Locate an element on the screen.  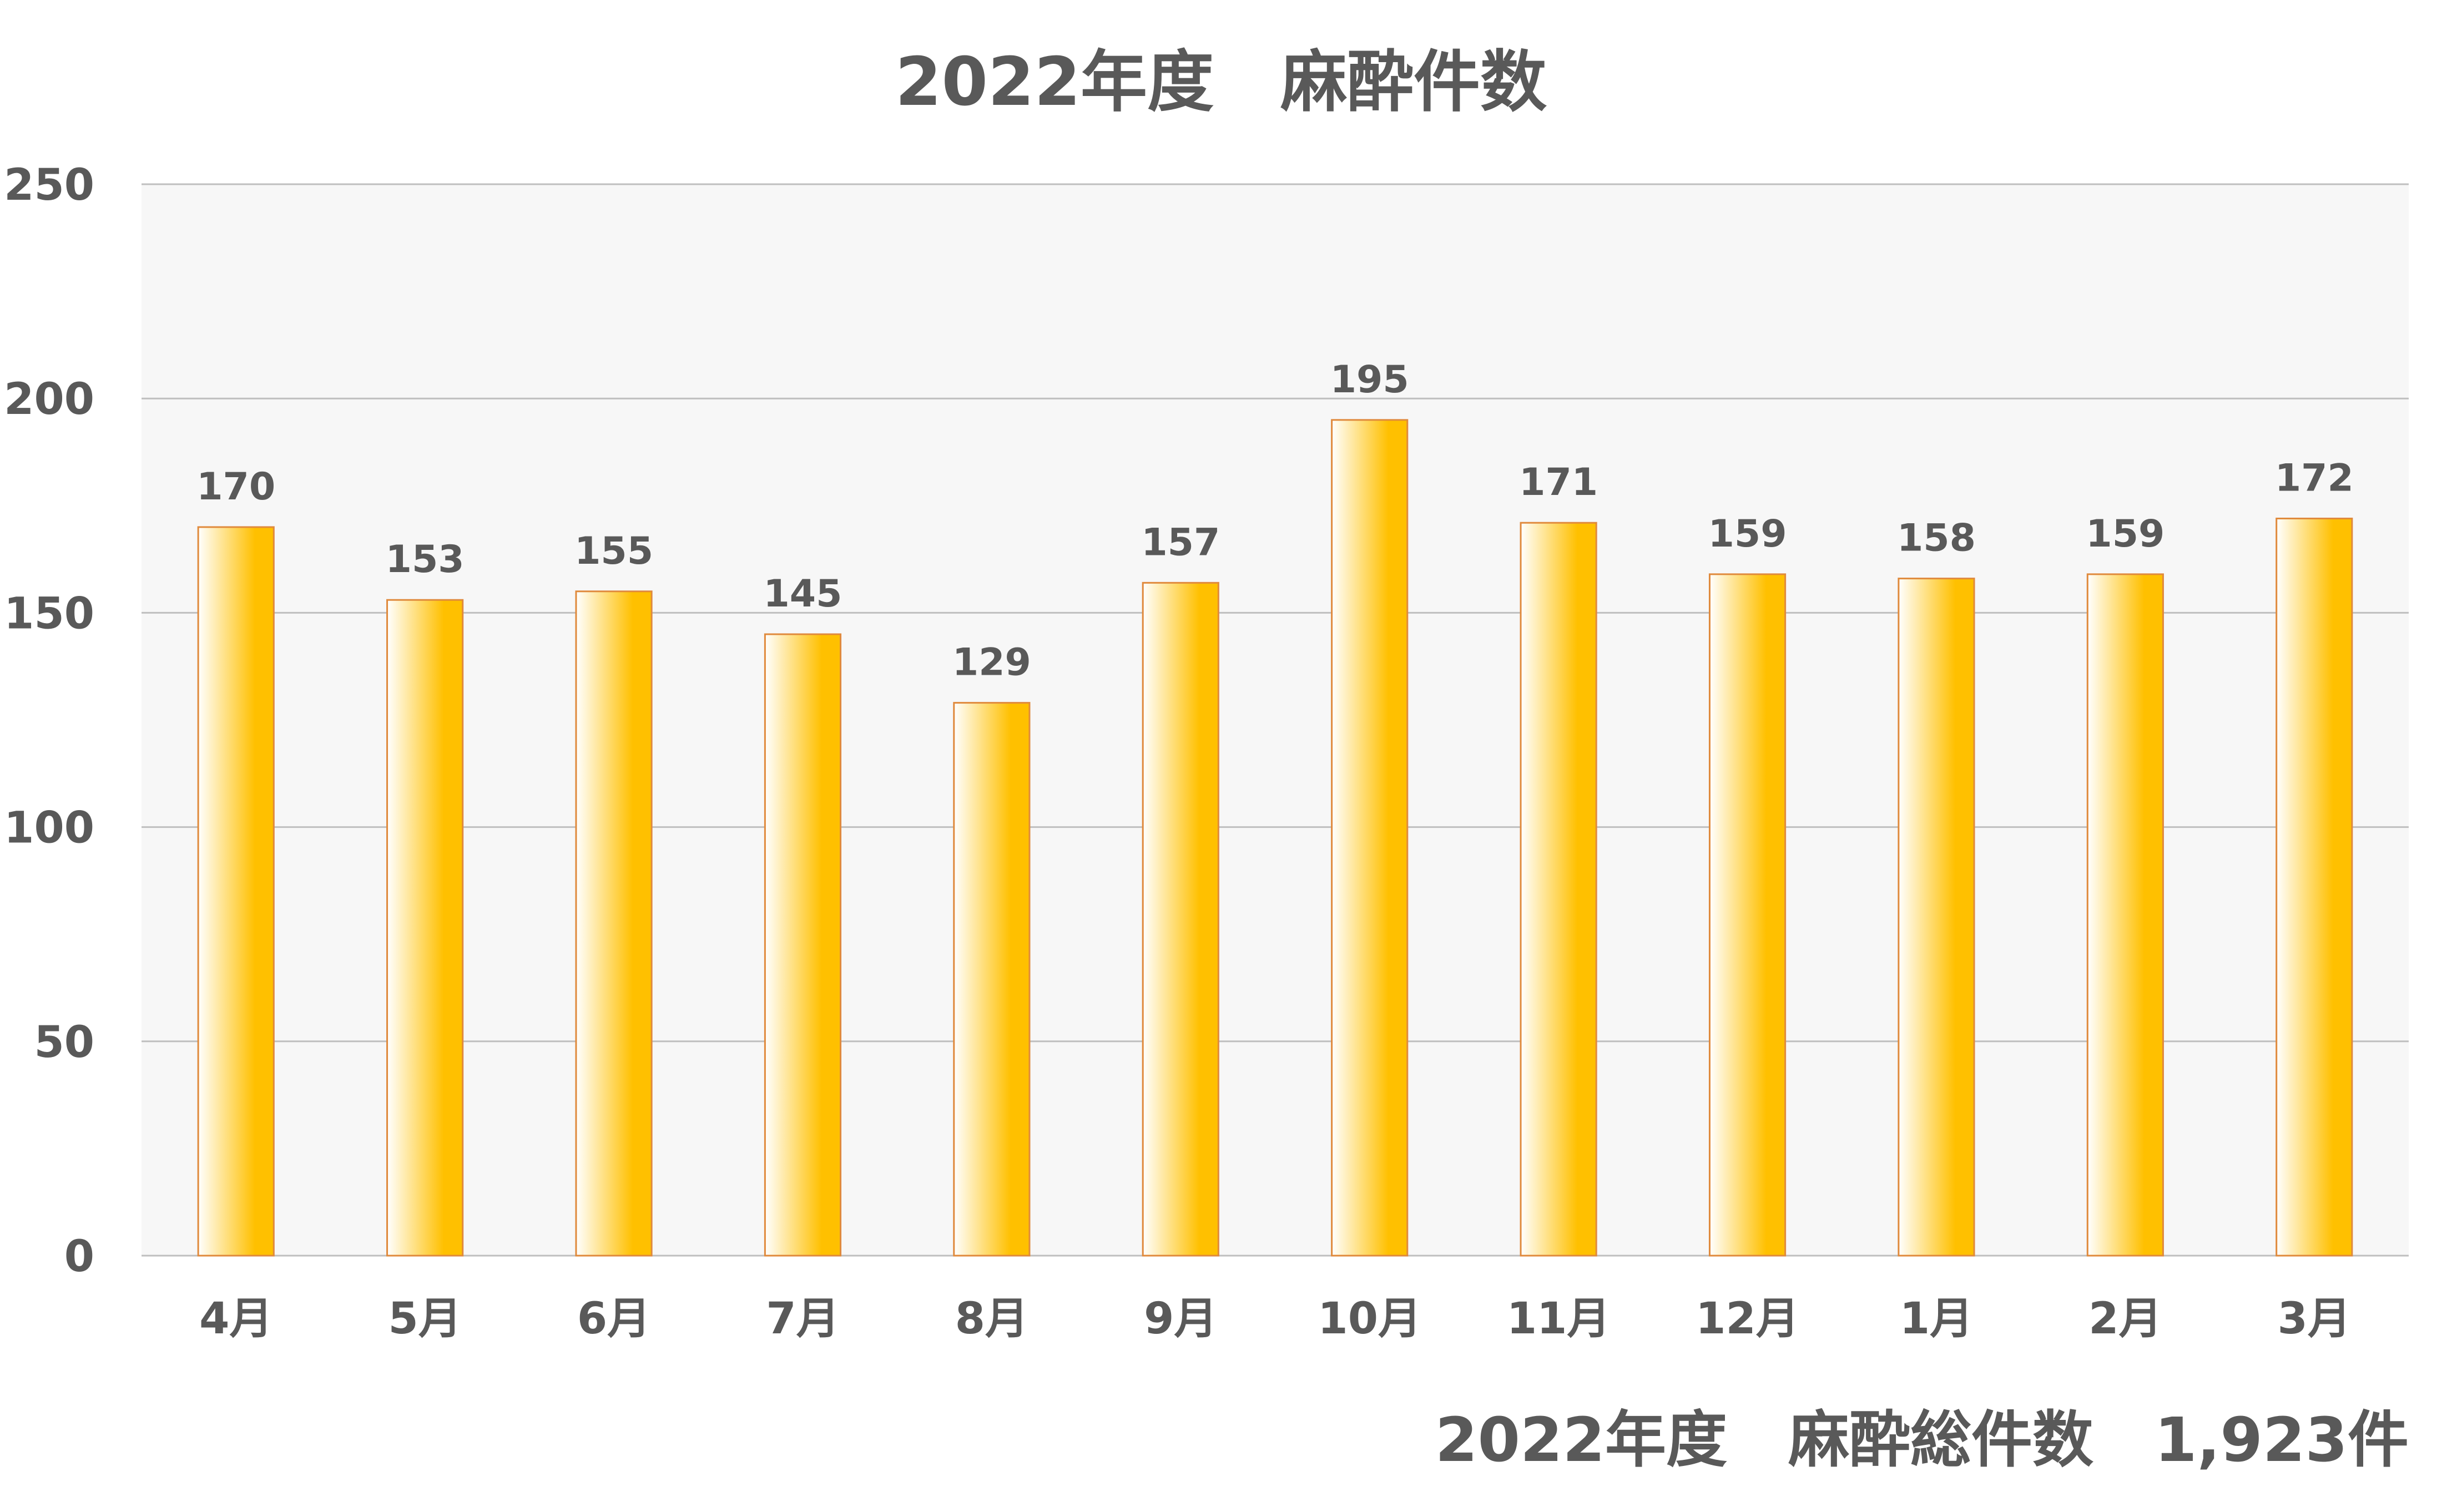
data-label: 170 is located at coordinates (236, 487).